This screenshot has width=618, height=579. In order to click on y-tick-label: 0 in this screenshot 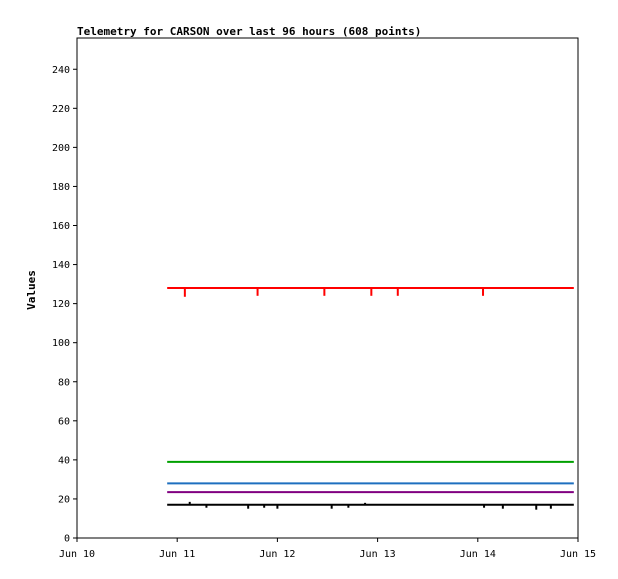, I will do `click(67, 539)`.